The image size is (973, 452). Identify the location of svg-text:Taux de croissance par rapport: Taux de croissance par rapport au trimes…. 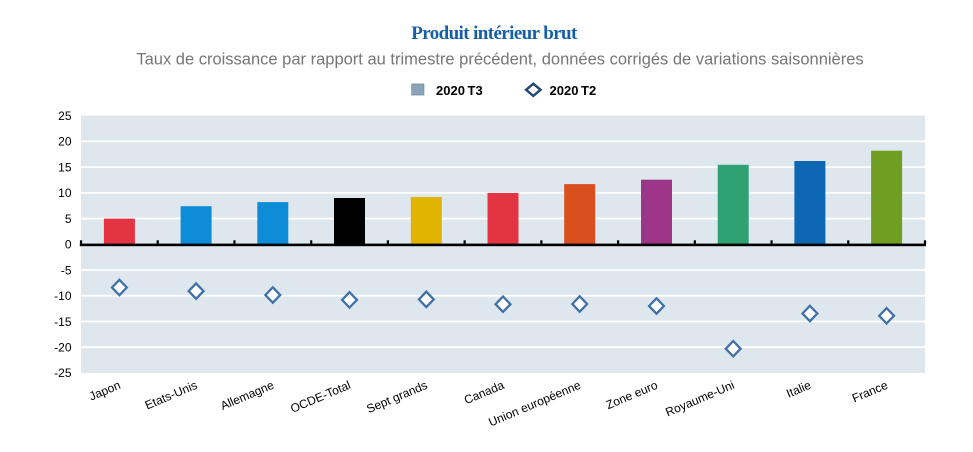
(499, 60).